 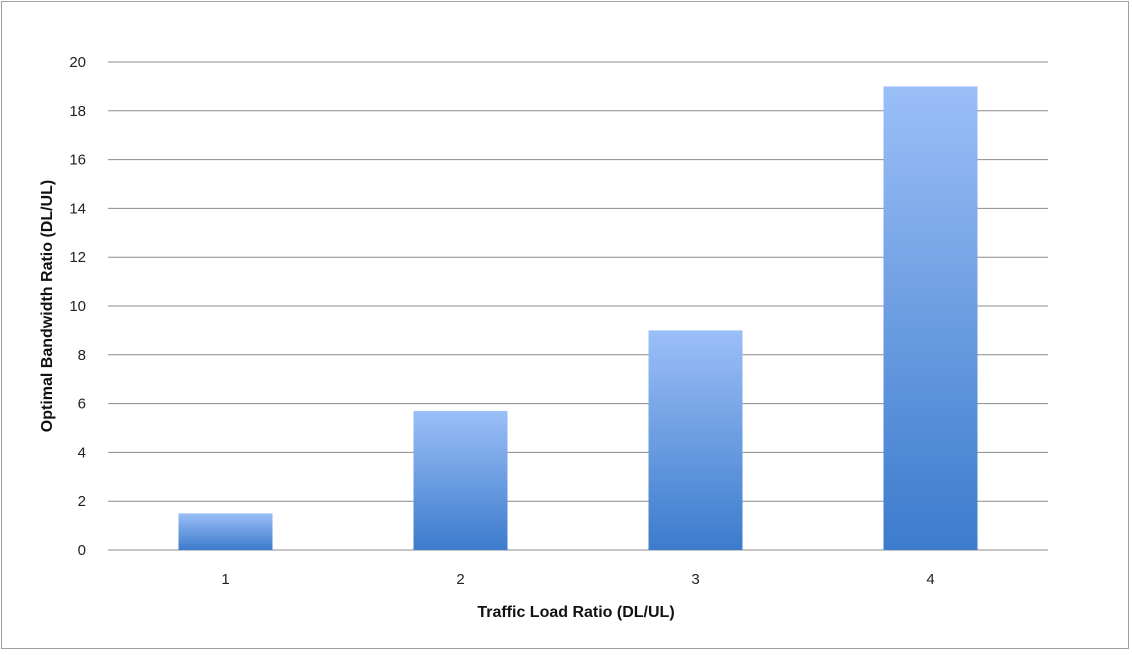 What do you see at coordinates (77, 160) in the screenshot?
I see `y-tick-label: 16` at bounding box center [77, 160].